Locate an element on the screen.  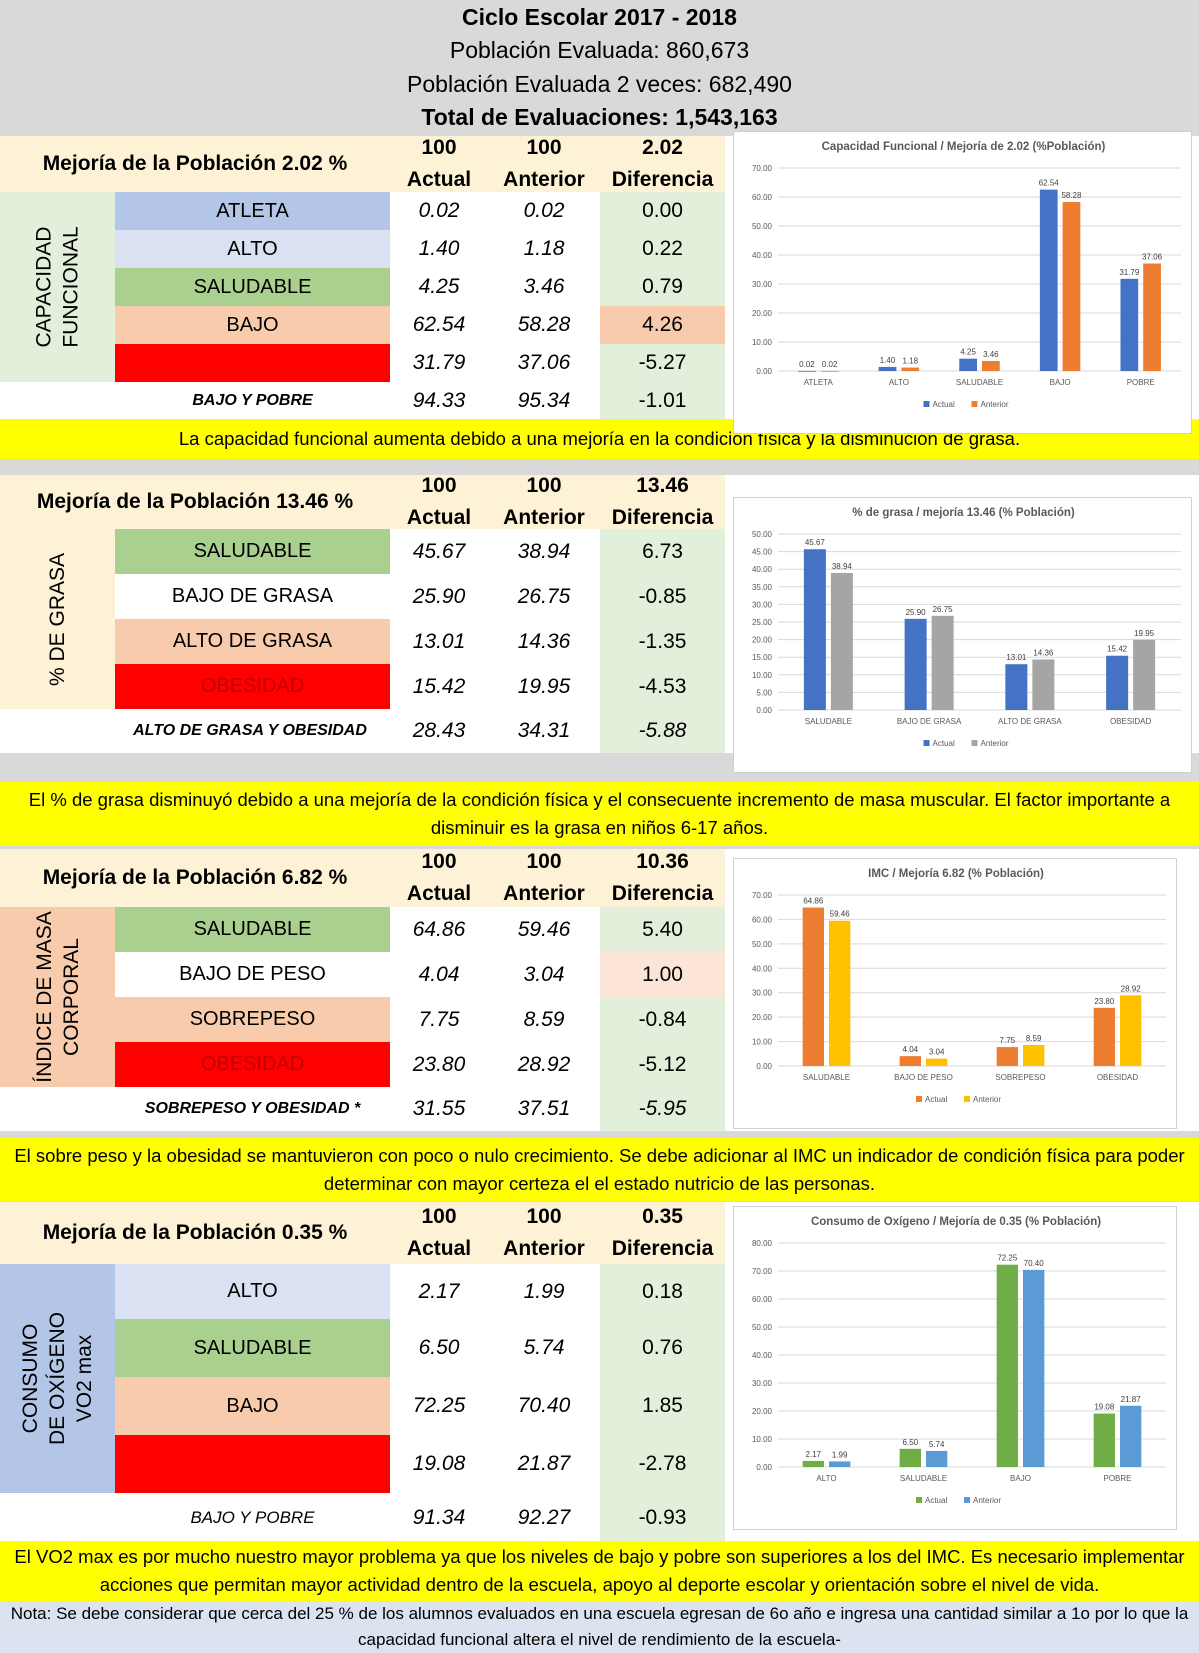
data-label: 70.40 is located at coordinates (1034, 1263).